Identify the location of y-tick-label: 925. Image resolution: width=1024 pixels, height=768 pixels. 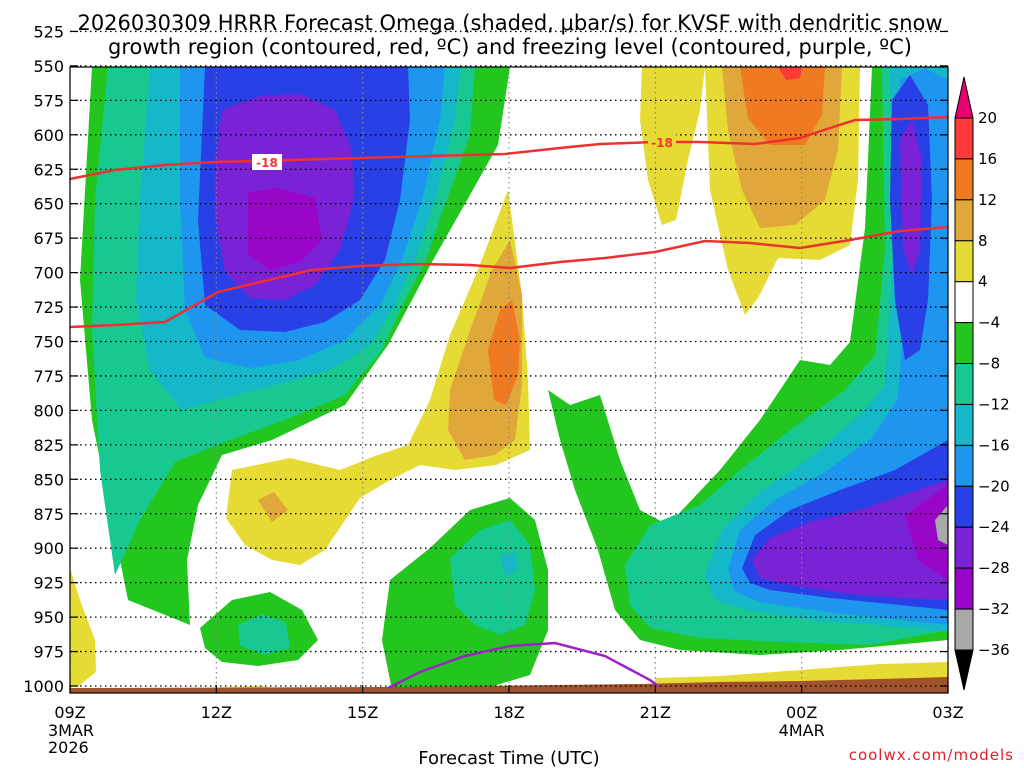
(48, 583).